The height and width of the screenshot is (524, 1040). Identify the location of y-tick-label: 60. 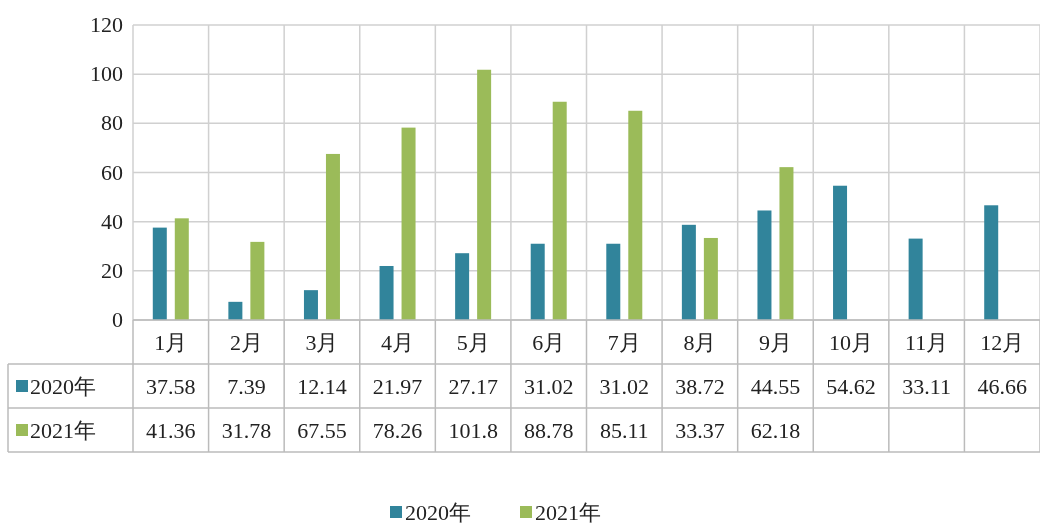
(112, 172).